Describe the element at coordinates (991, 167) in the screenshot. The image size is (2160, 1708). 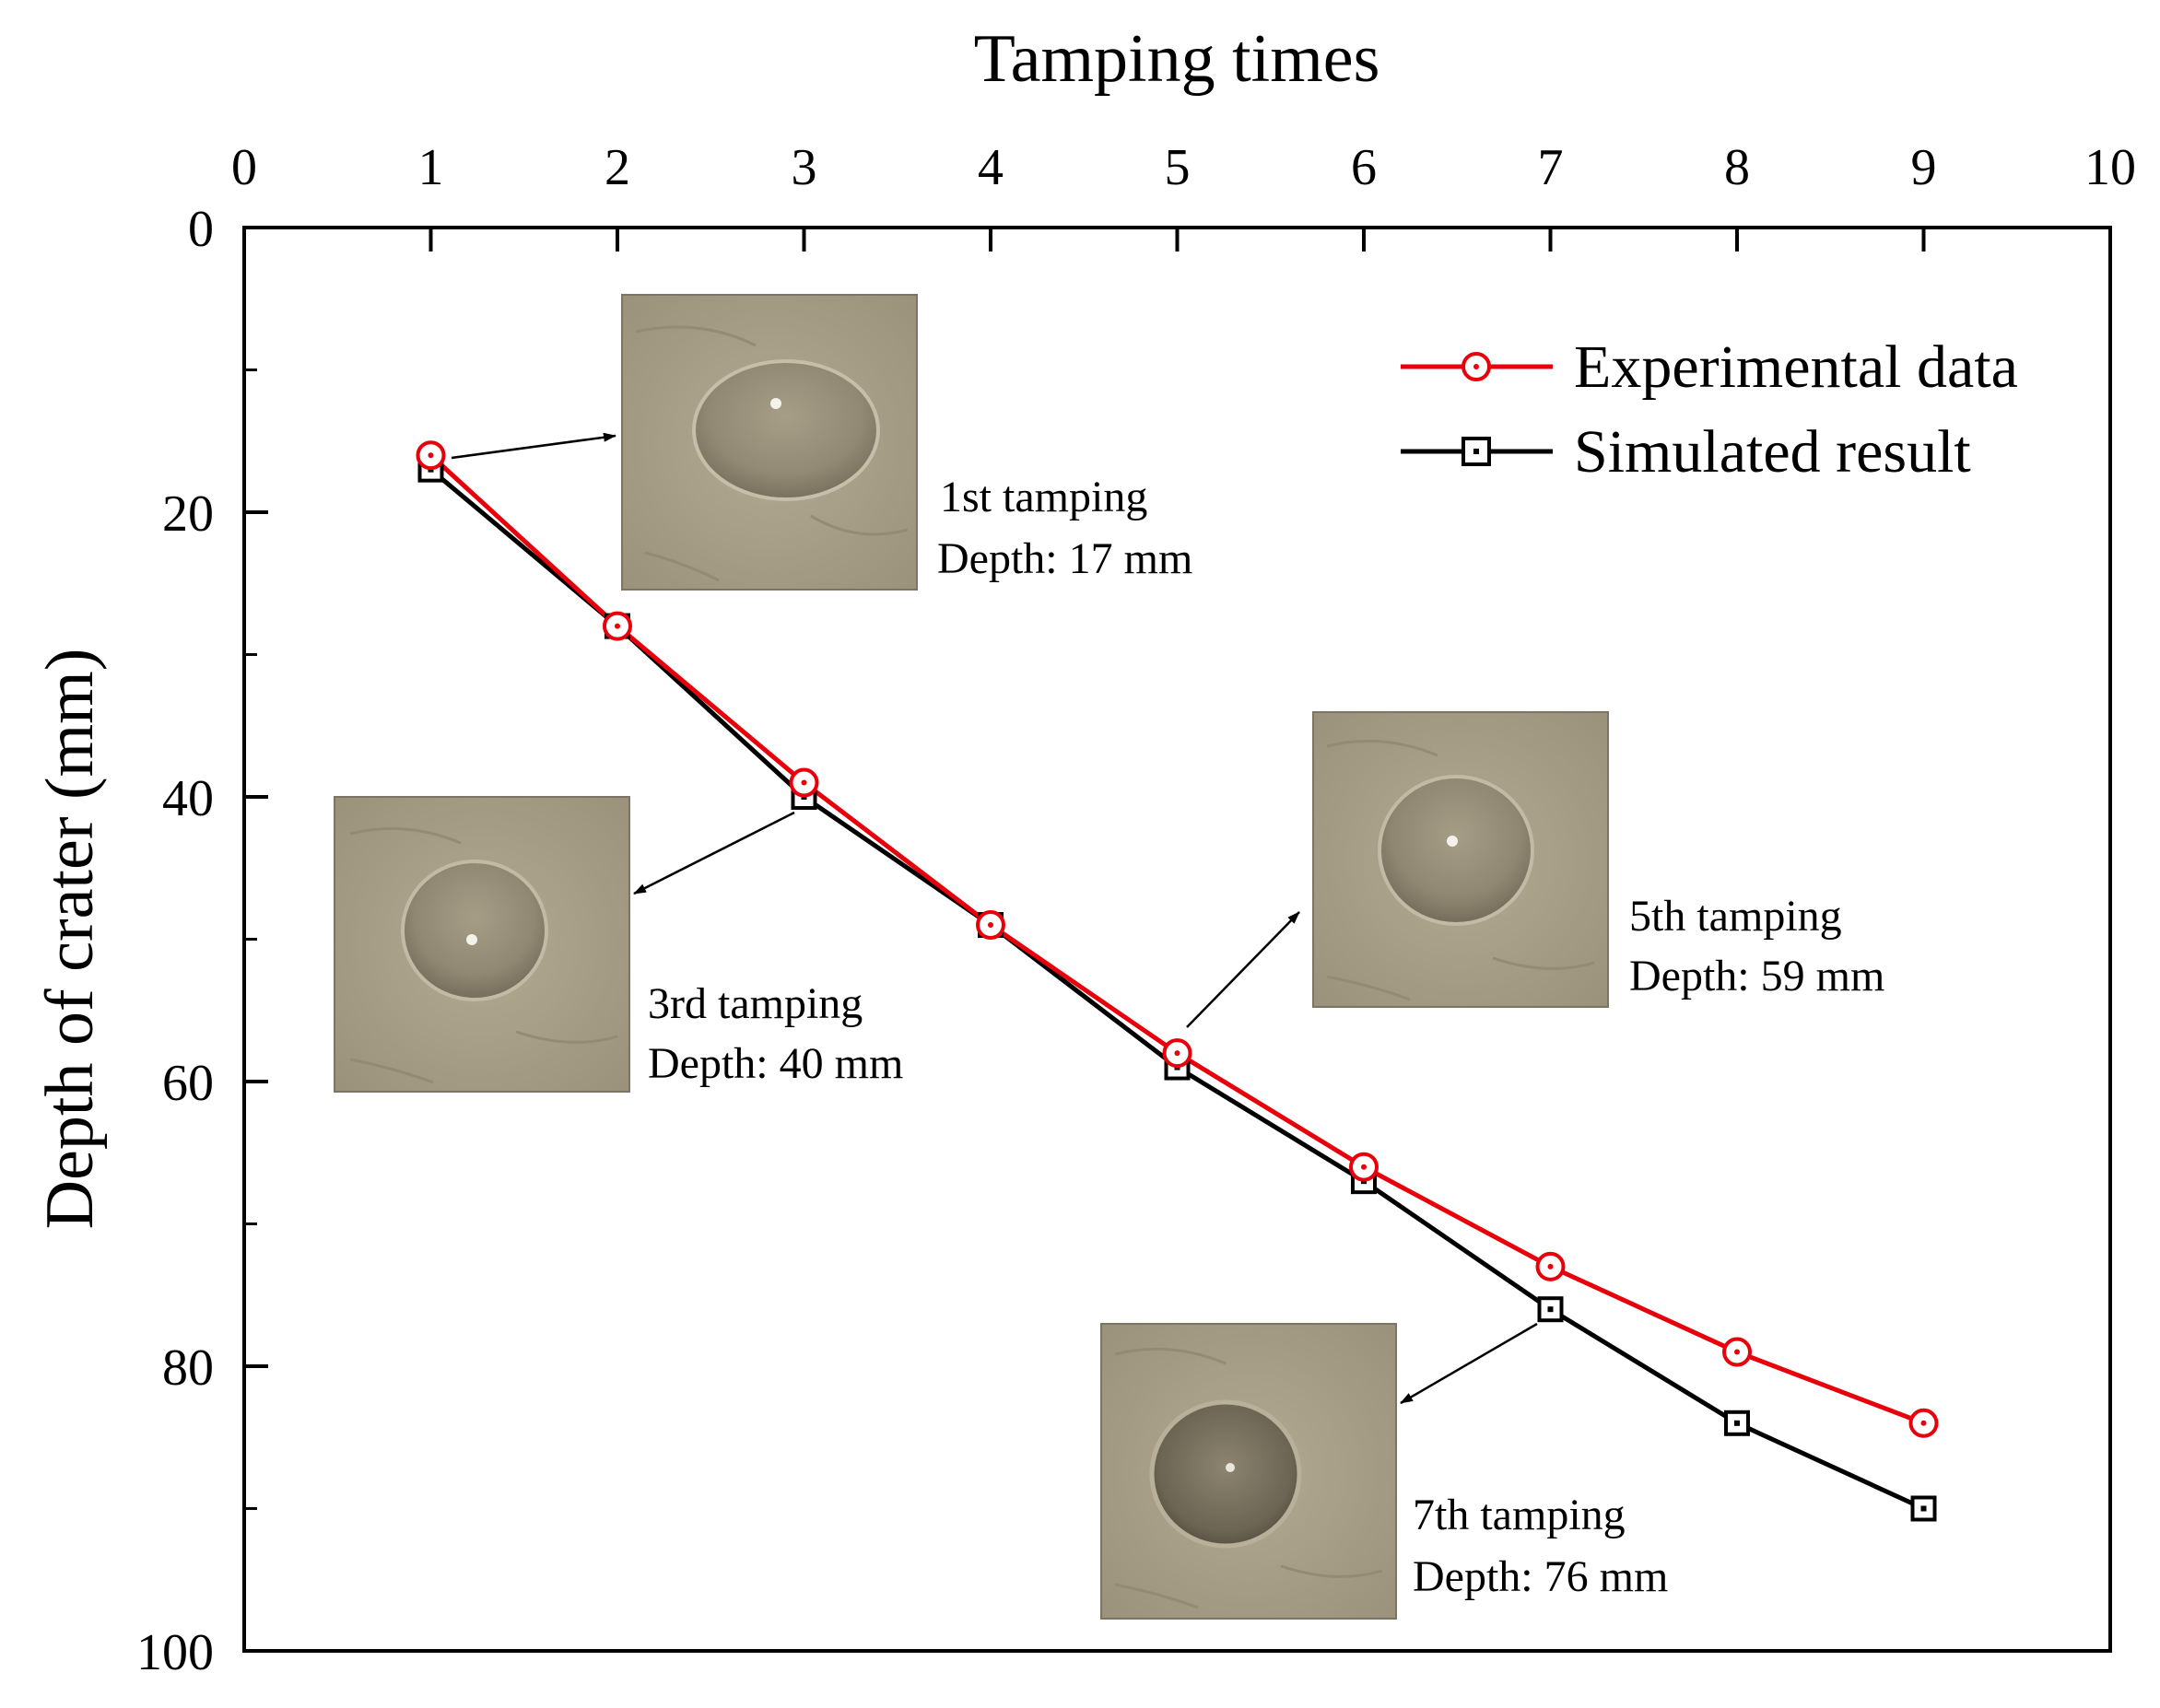
I see `x-tick-label: 4` at that location.